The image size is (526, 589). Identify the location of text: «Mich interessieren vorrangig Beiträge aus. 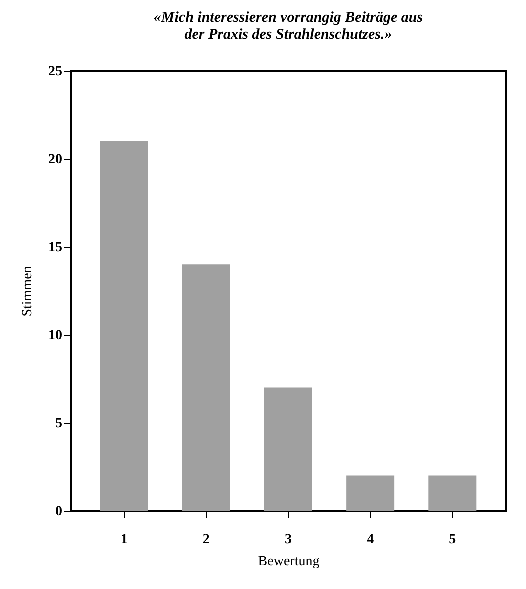
(289, 18).